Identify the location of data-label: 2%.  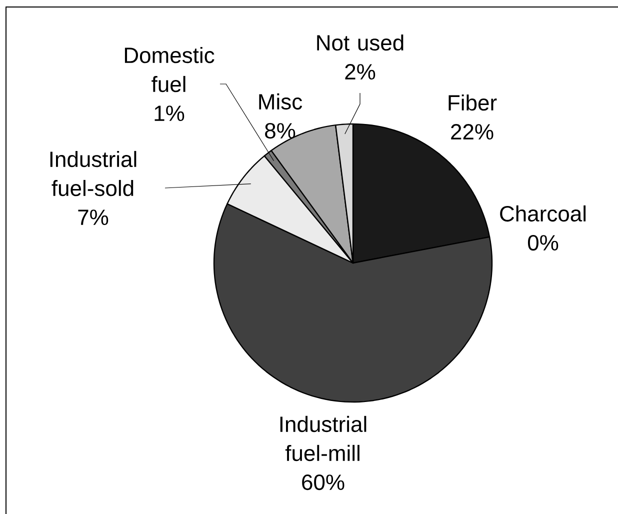
(360, 72).